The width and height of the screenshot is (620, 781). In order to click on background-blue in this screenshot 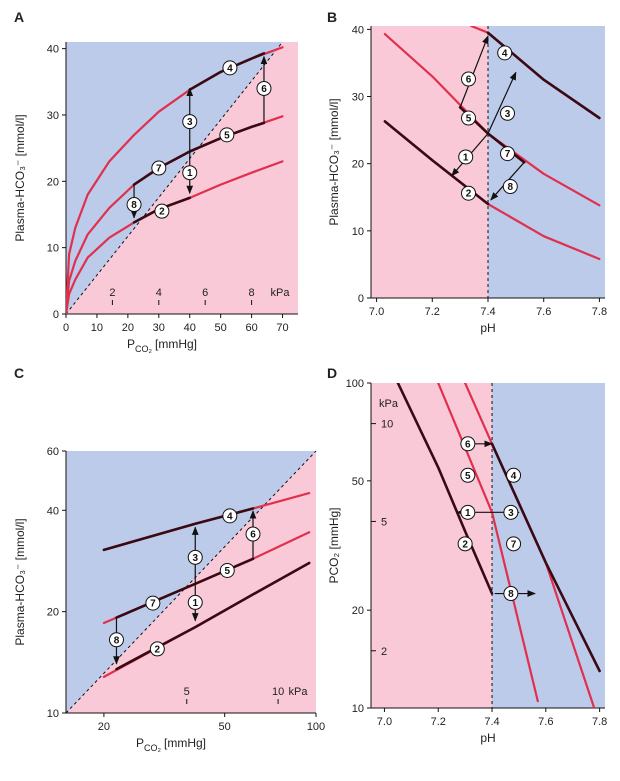, I will do `click(546, 162)`.